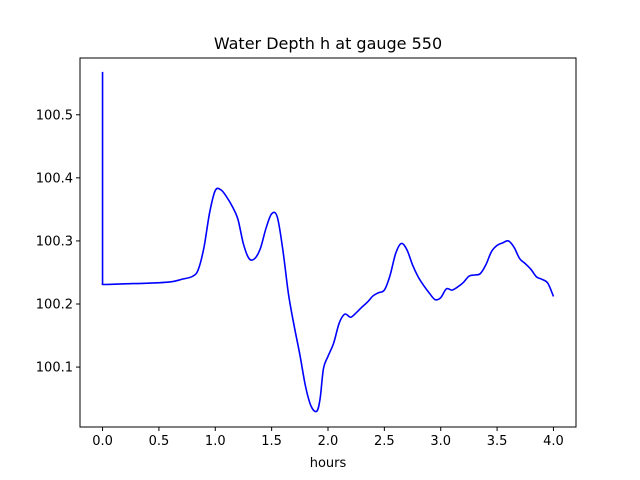  Describe the element at coordinates (328, 441) in the screenshot. I see `x-tick-label: 2.0` at that location.